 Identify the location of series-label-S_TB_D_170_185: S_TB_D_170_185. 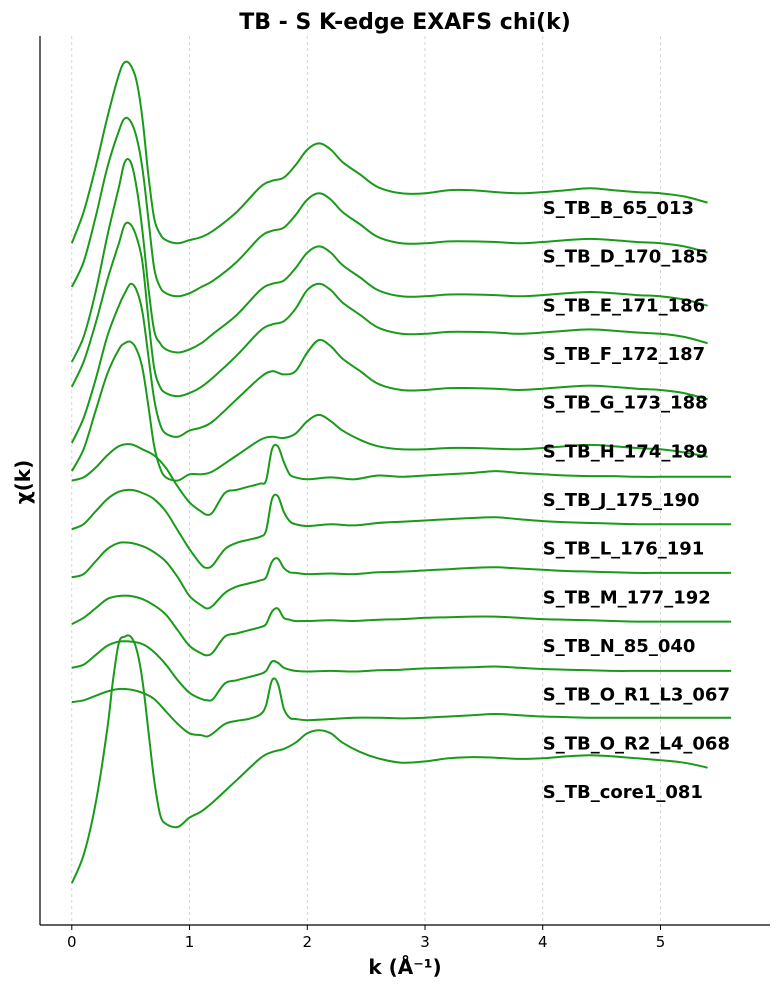
(625, 257).